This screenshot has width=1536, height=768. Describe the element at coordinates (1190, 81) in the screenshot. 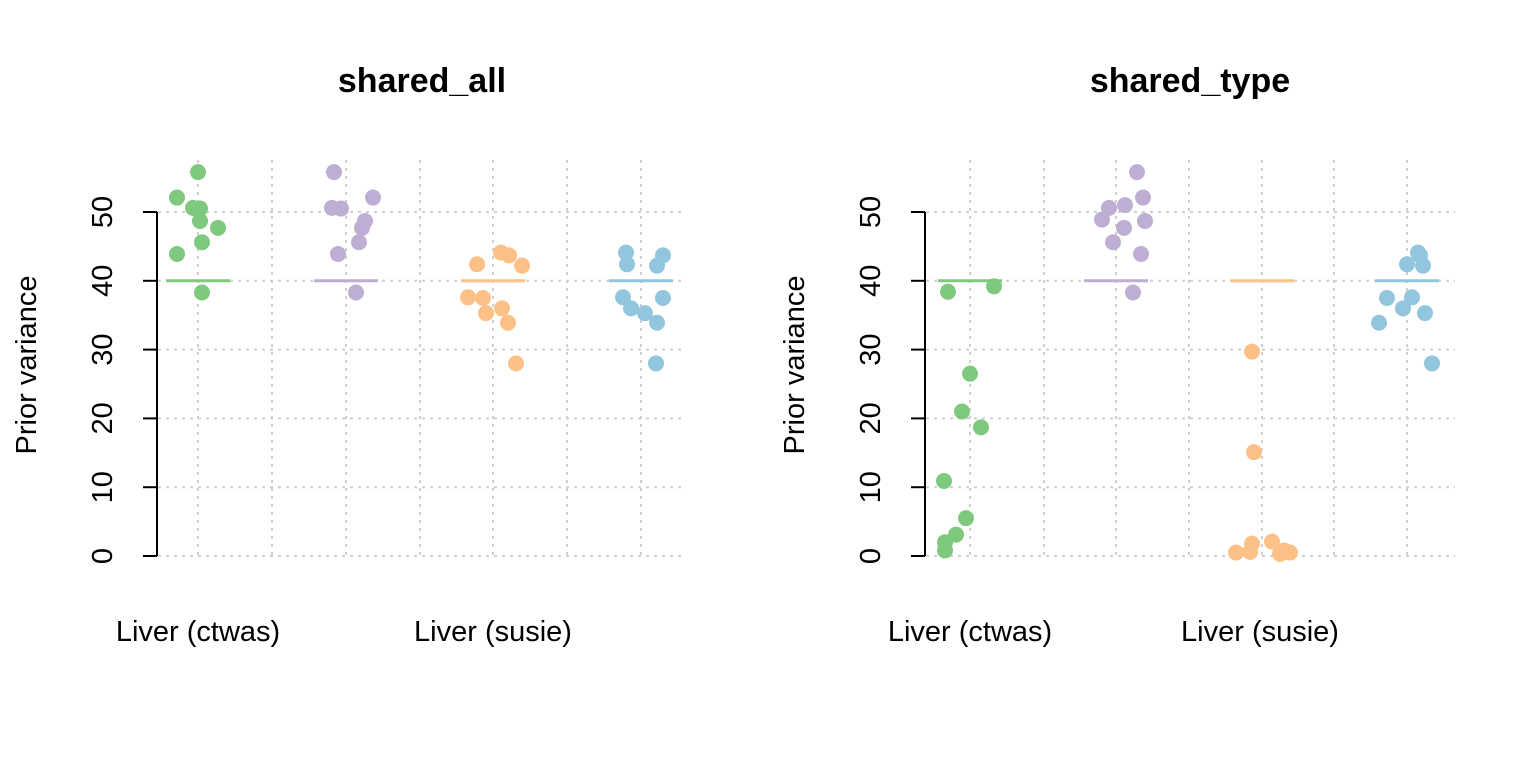

I see `chart-title: shared_type` at that location.